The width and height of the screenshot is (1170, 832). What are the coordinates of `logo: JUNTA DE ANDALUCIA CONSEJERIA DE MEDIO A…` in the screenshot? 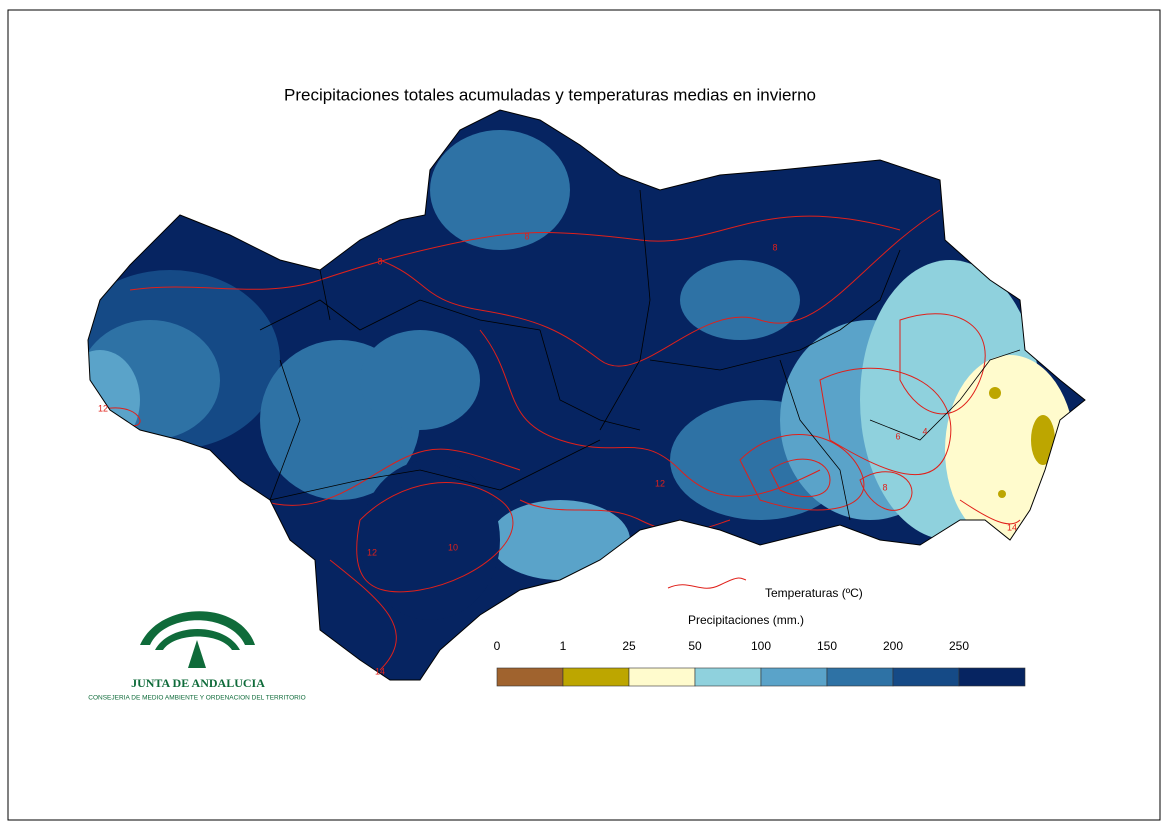 It's located at (197, 656).